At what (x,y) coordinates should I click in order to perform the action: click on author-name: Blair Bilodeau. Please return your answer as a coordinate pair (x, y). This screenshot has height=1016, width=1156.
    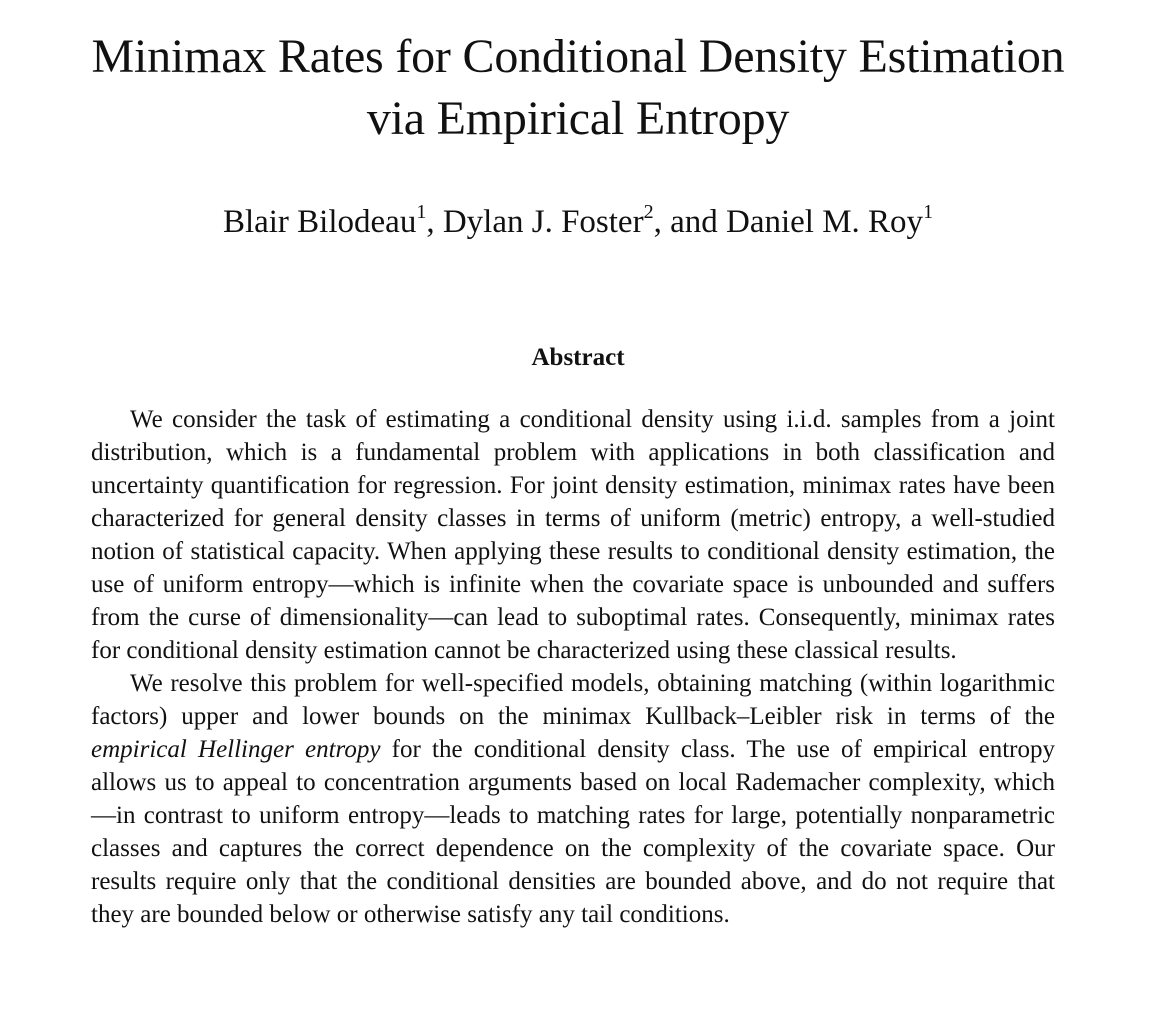
    Looking at the image, I should click on (319, 222).